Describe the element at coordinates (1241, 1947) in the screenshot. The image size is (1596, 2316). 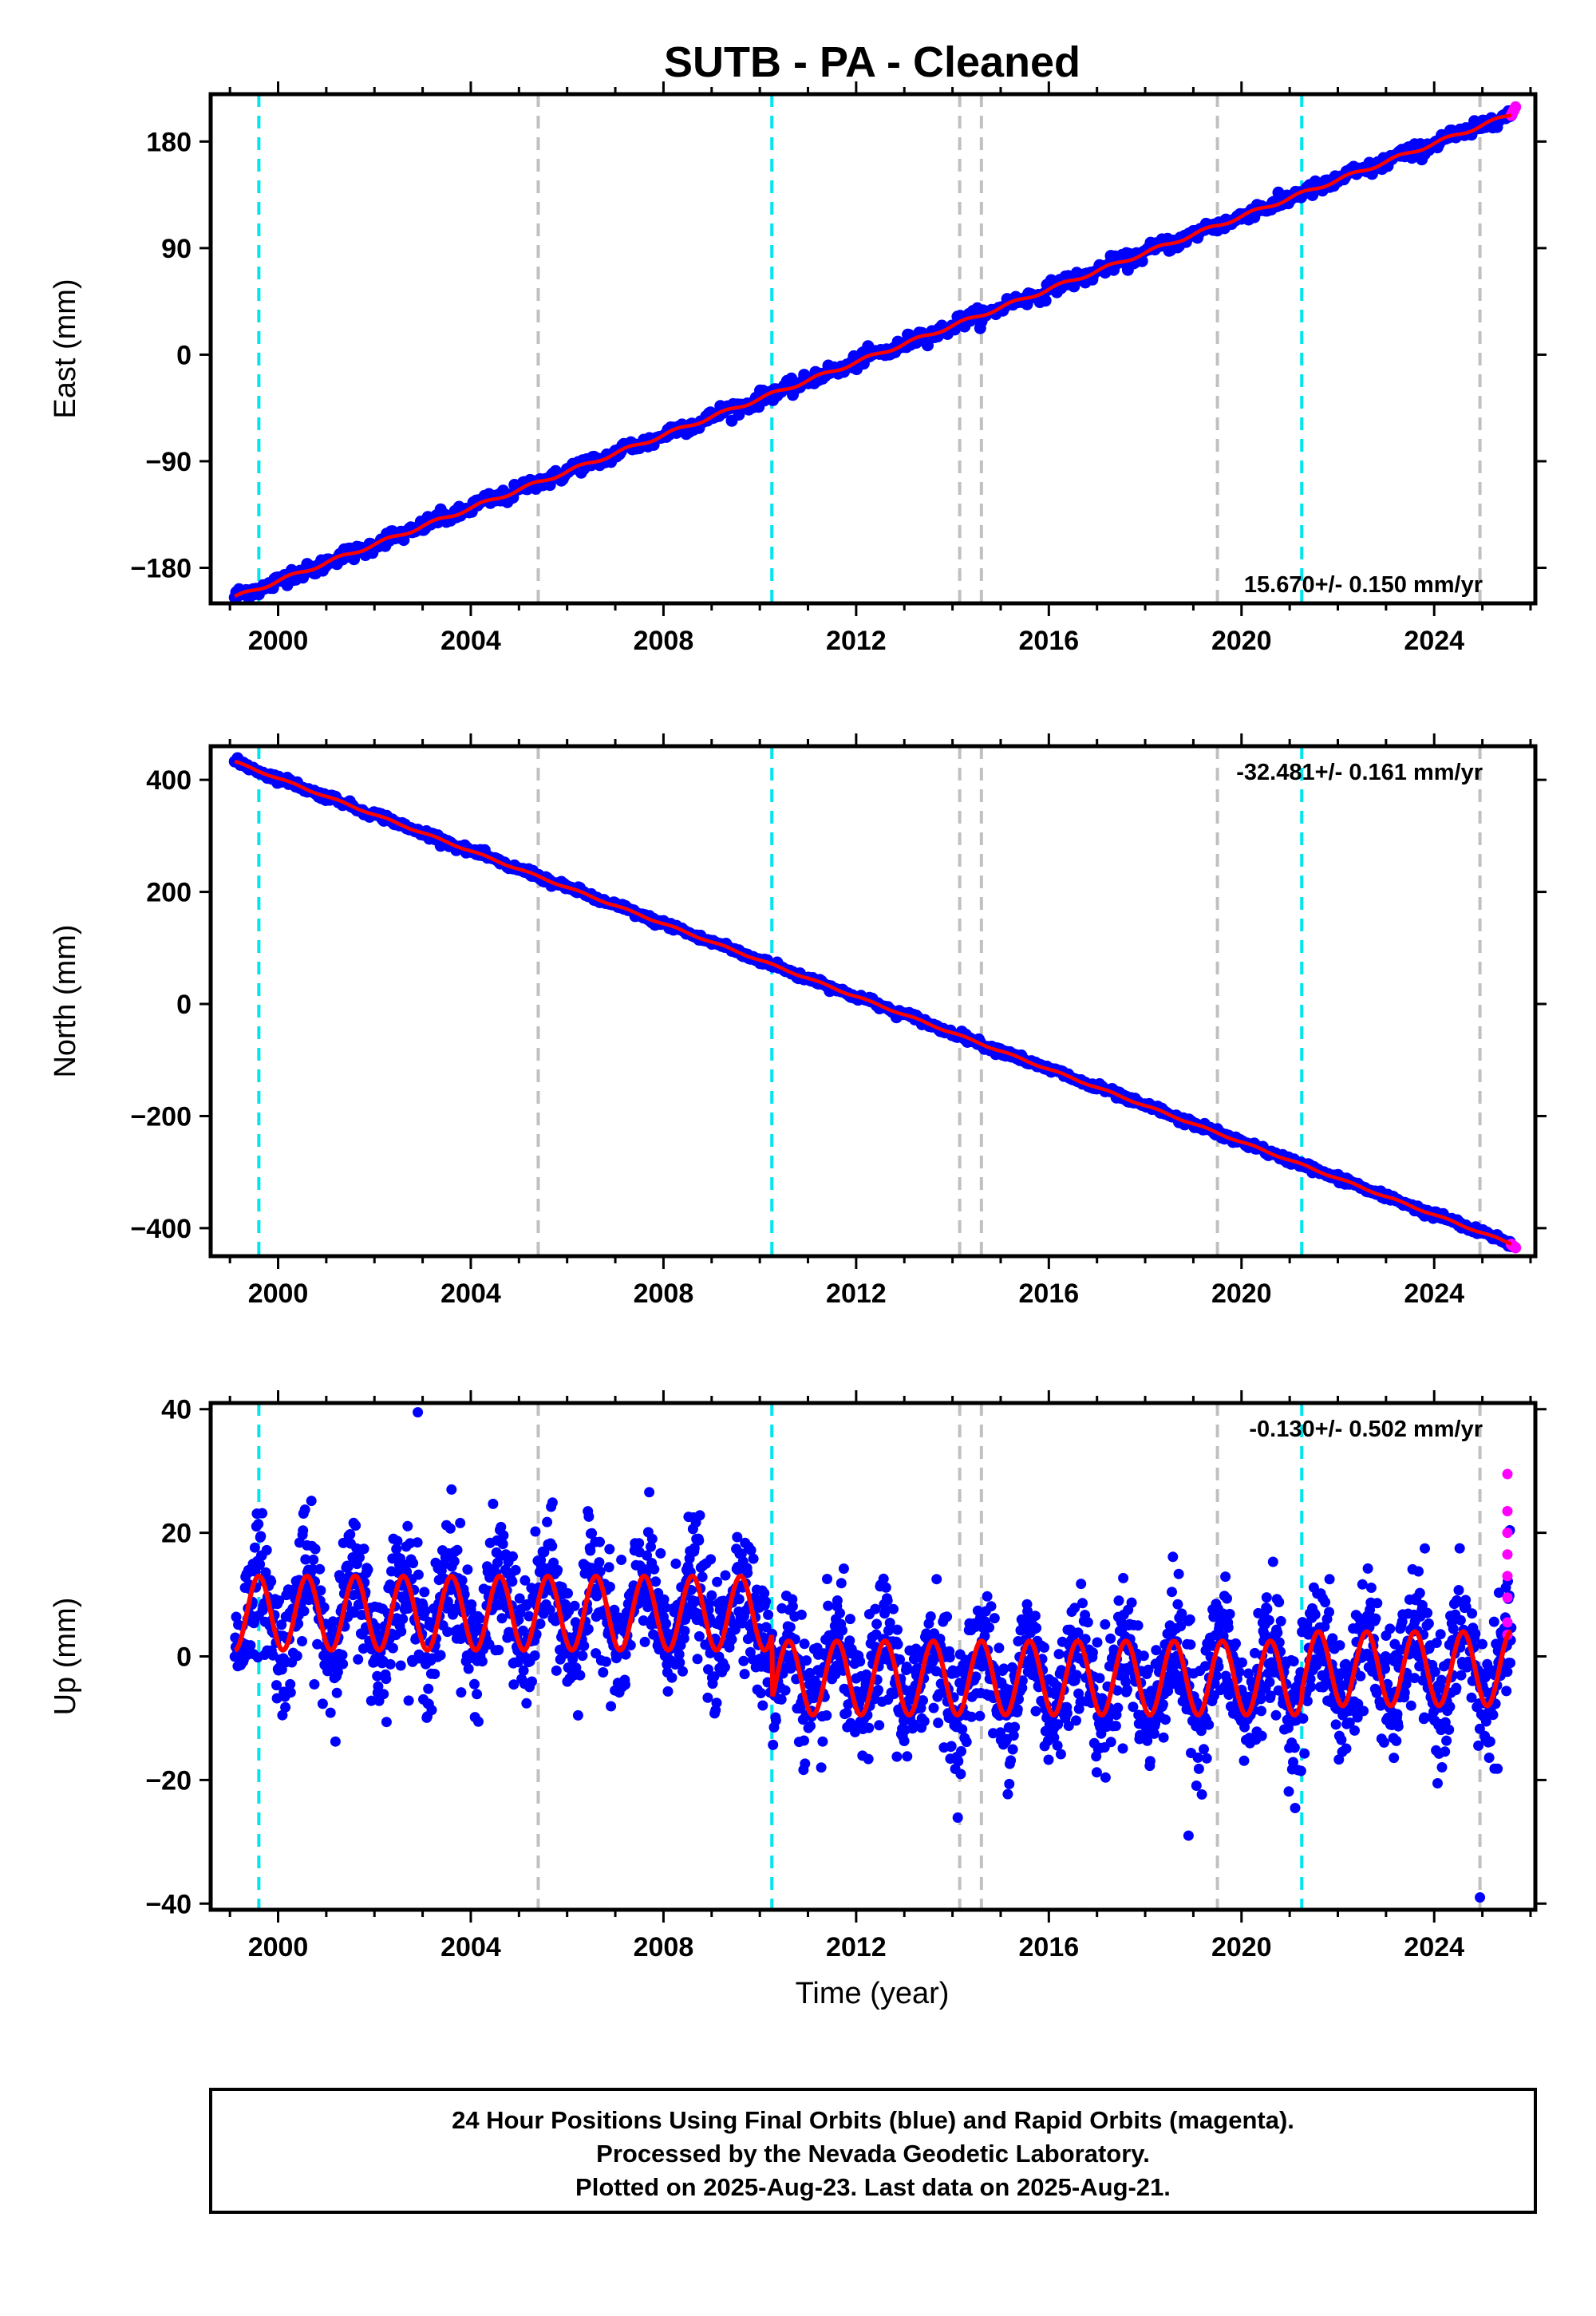
I see `up-xtick-label-5: 2020` at that location.